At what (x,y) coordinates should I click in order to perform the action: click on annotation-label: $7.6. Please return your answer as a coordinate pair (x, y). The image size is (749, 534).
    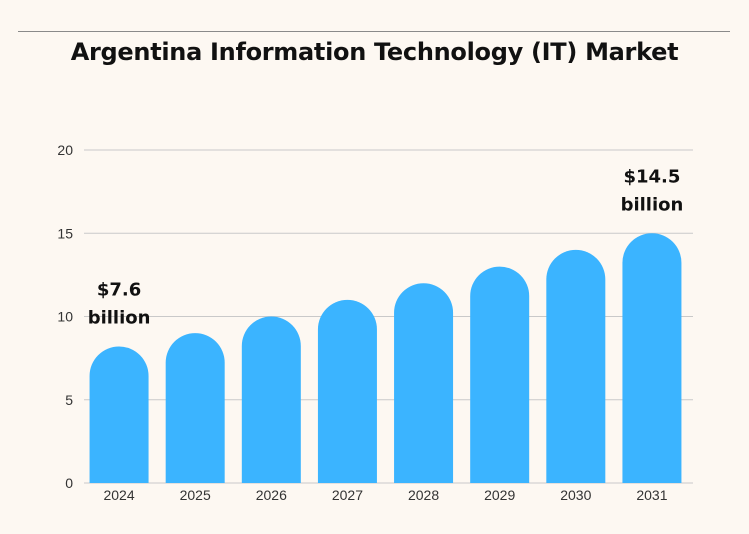
    Looking at the image, I should click on (119, 289).